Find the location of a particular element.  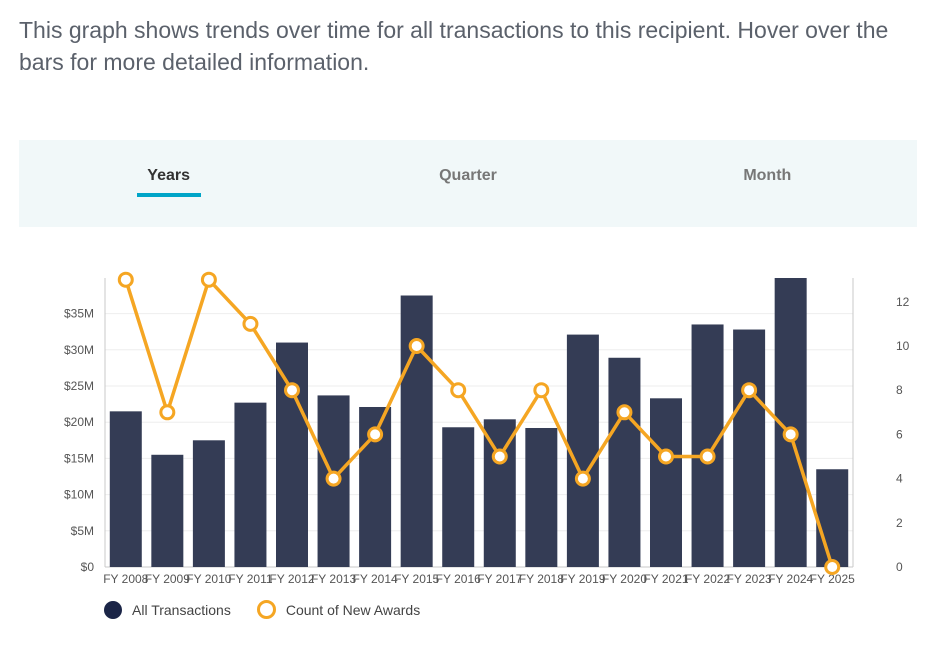

left-axis-tick-label: $0 is located at coordinates (88, 567).